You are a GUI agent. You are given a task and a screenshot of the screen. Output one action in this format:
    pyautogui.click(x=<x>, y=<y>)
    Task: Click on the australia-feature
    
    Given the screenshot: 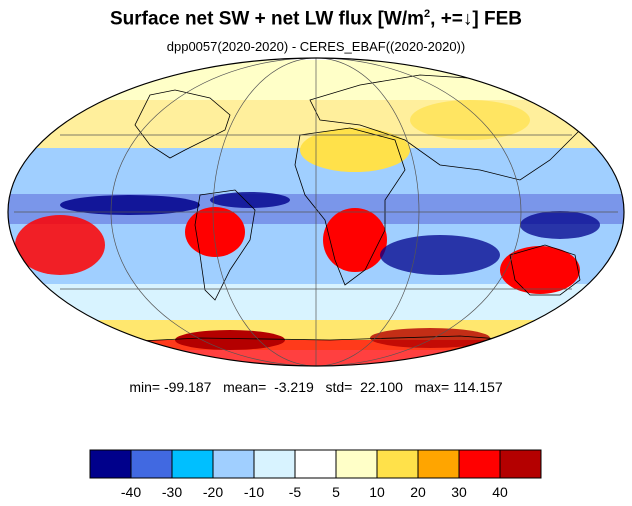 What is the action you would take?
    pyautogui.click(x=540, y=270)
    